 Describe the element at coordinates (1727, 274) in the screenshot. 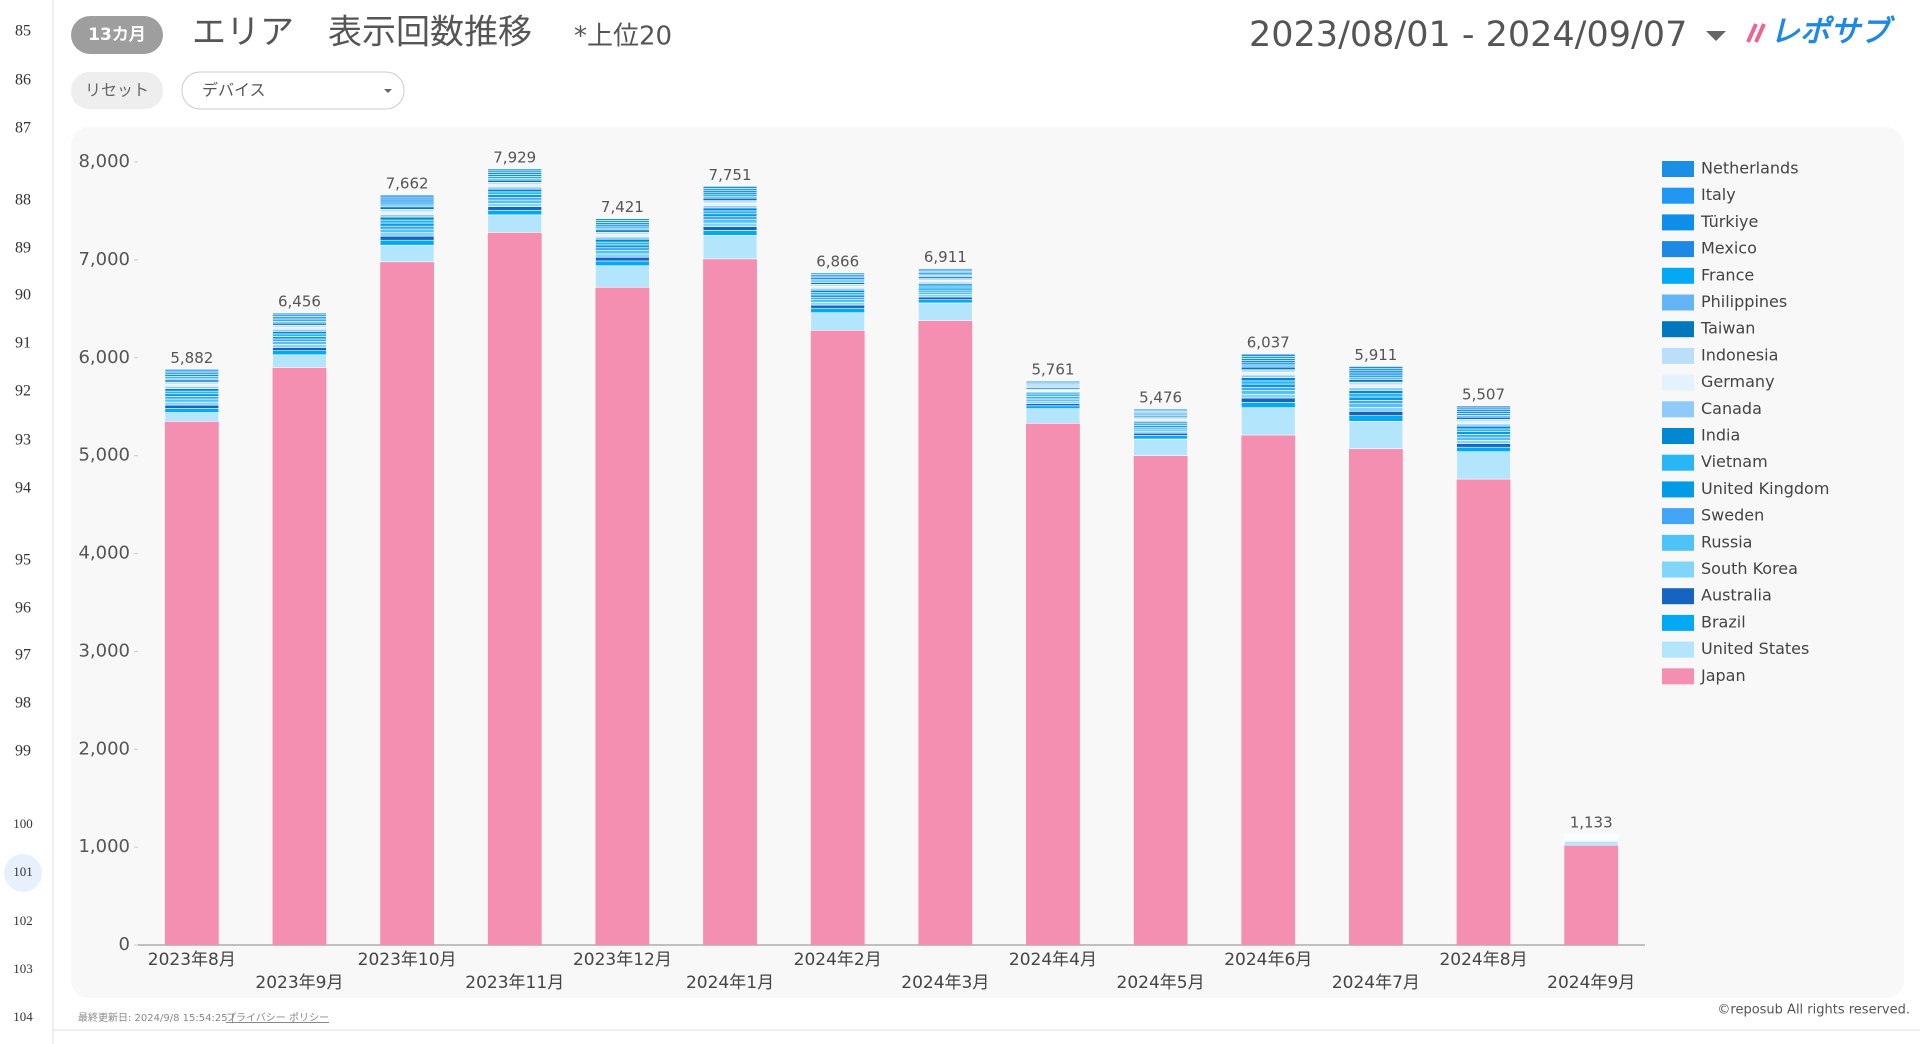

I see `legend-label: France` at that location.